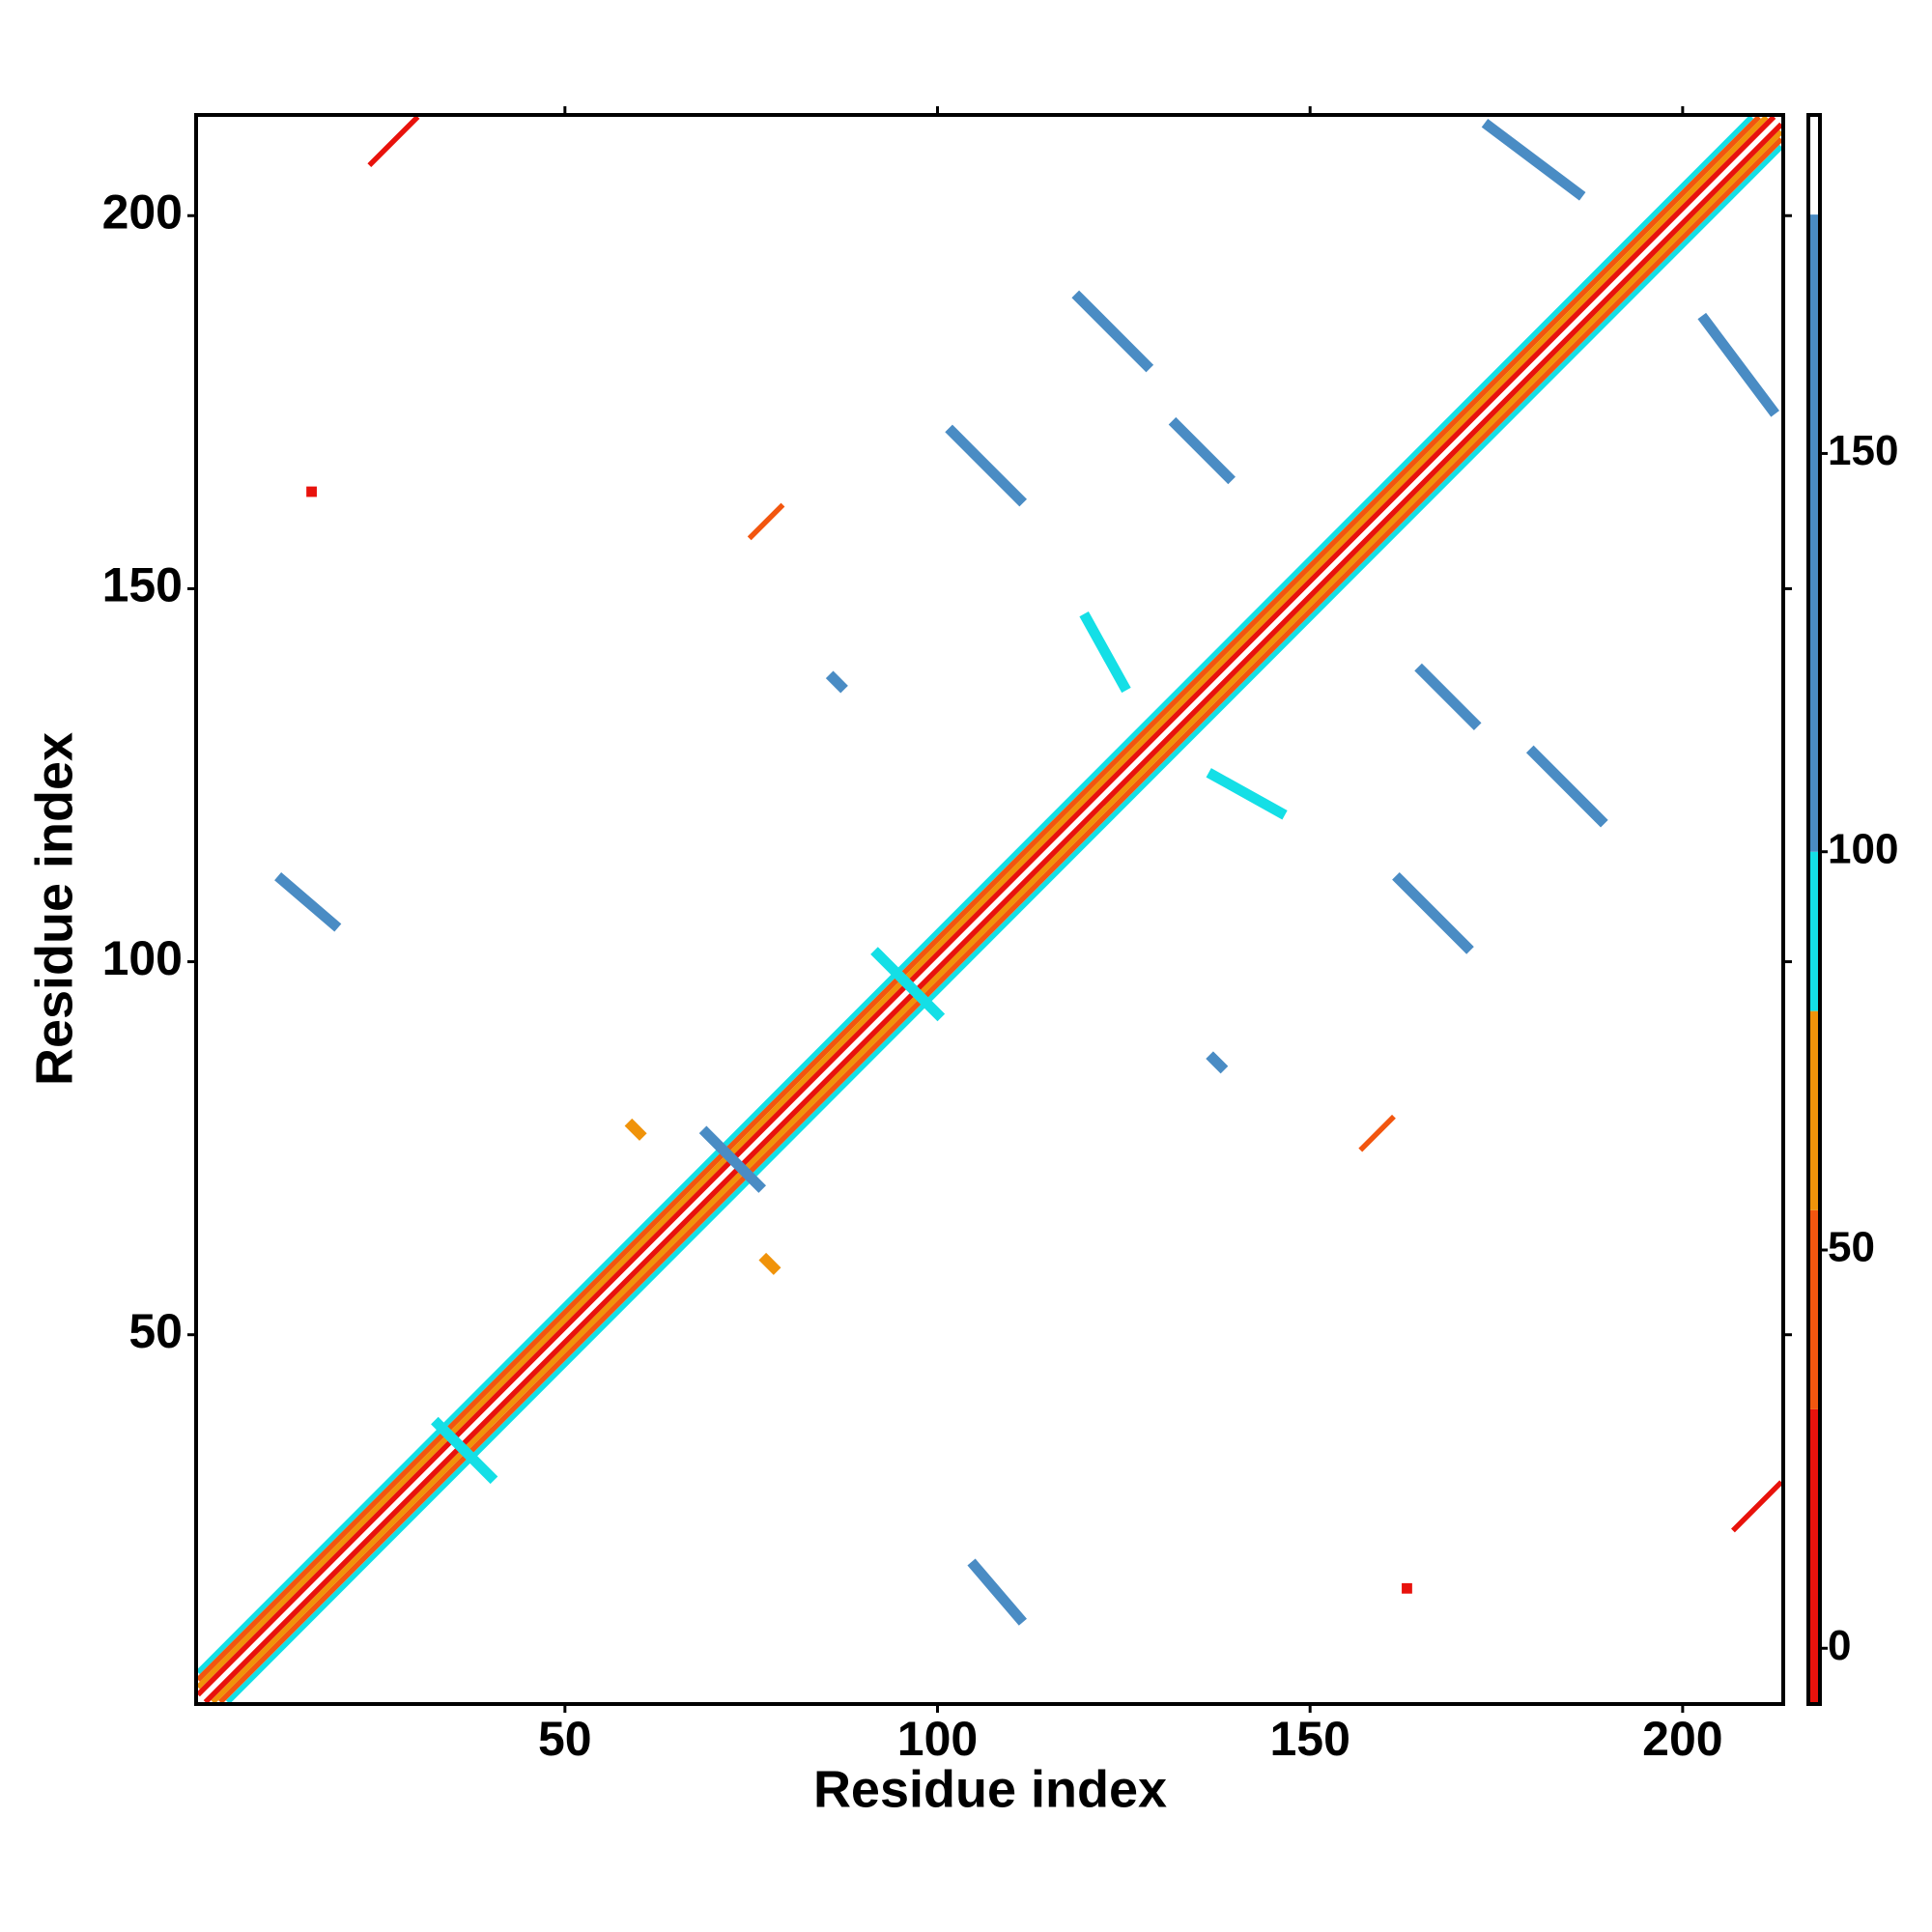 This screenshot has width=1932, height=1932. I want to click on x-tick-label: 200, so click(1682, 1739).